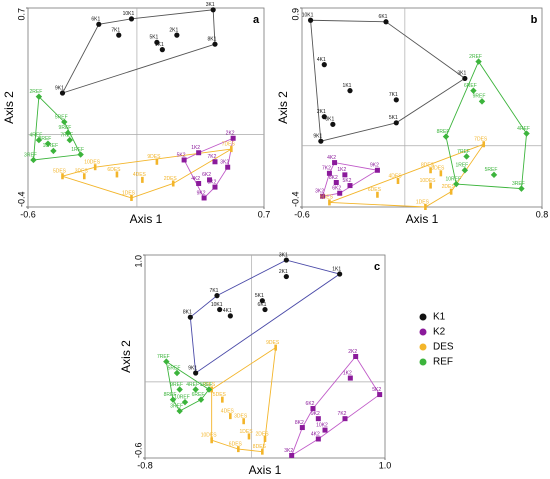 The width and height of the screenshot is (550, 479). Describe the element at coordinates (376, 390) in the screenshot. I see `point-label: 5K2` at that location.